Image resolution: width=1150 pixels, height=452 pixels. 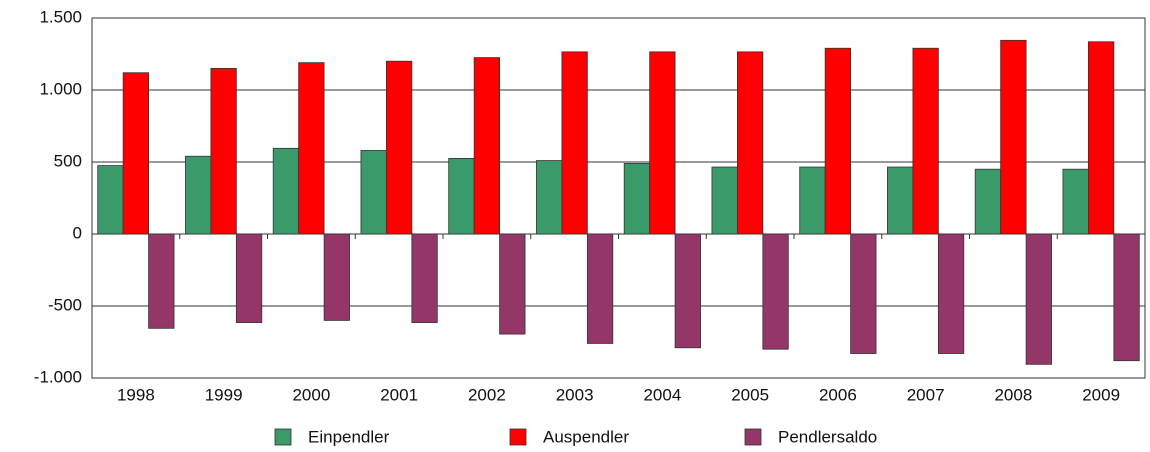 I want to click on x-tick-label: 2009, so click(x=1101, y=394).